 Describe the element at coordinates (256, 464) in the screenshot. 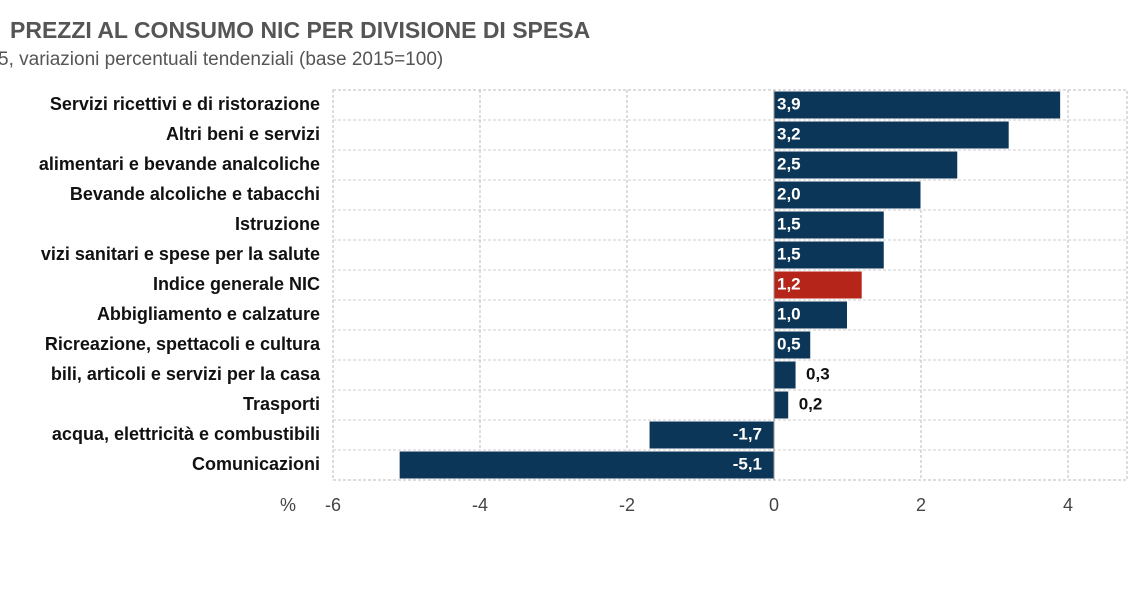

I see `category-label: Comunicazioni` at that location.